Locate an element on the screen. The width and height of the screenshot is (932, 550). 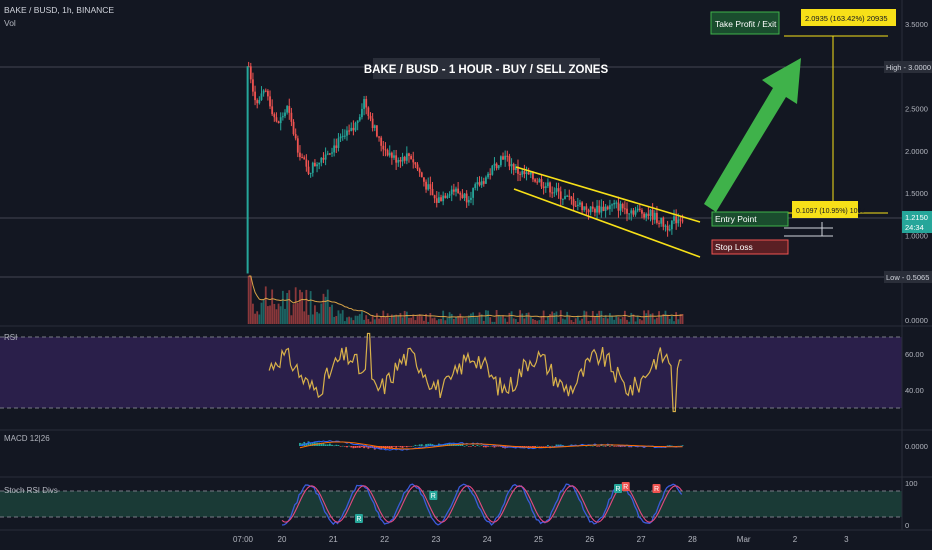
channel-lower-line is located at coordinates (607, 223).